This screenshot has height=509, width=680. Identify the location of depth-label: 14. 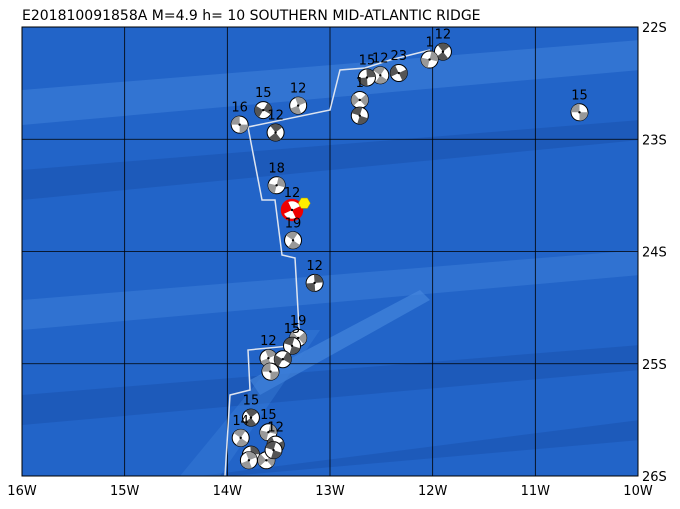
(240, 421).